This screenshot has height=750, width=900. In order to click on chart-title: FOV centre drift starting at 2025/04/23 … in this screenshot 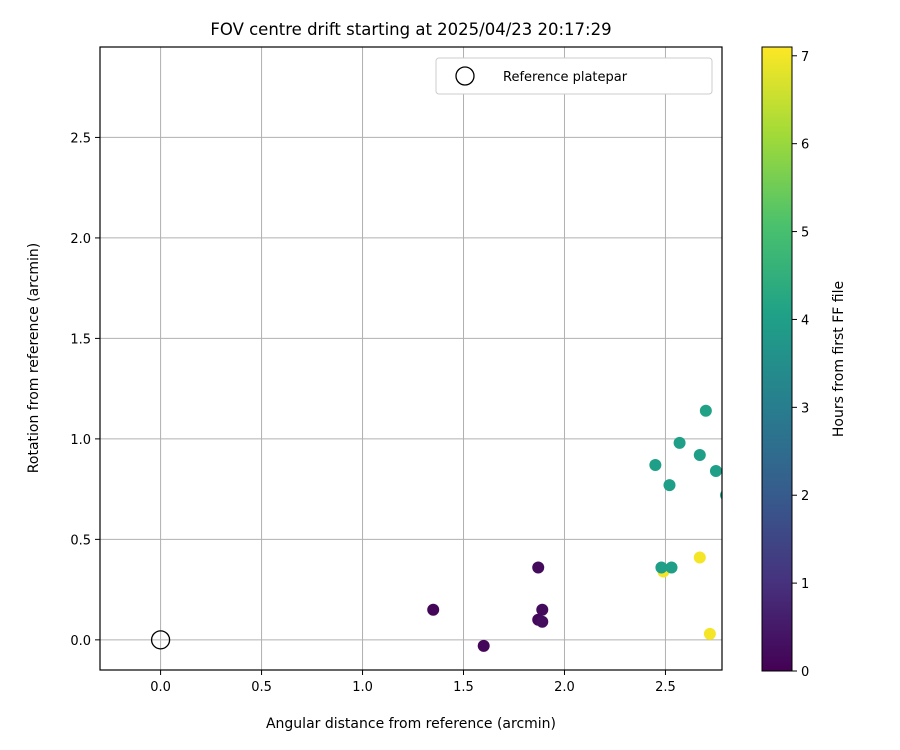, I will do `click(410, 29)`.